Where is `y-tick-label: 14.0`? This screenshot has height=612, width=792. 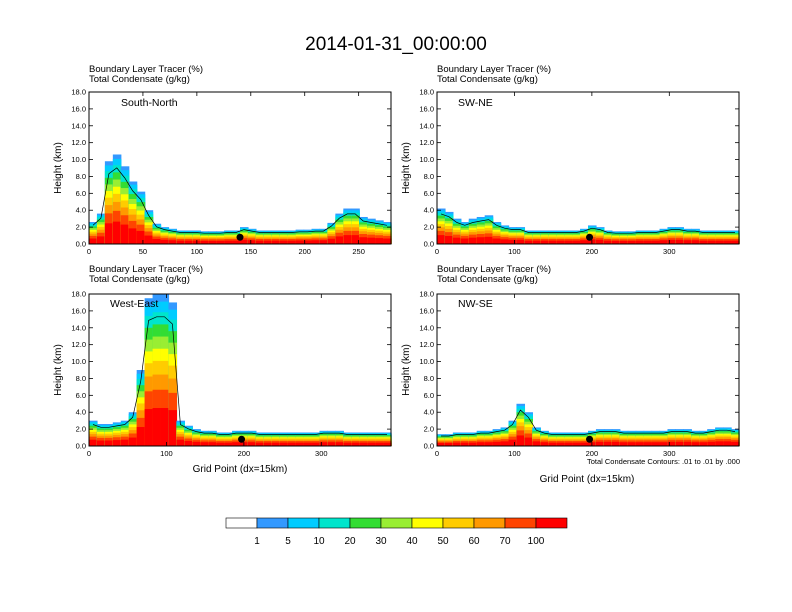 y-tick-label: 14.0 is located at coordinates (426, 125).